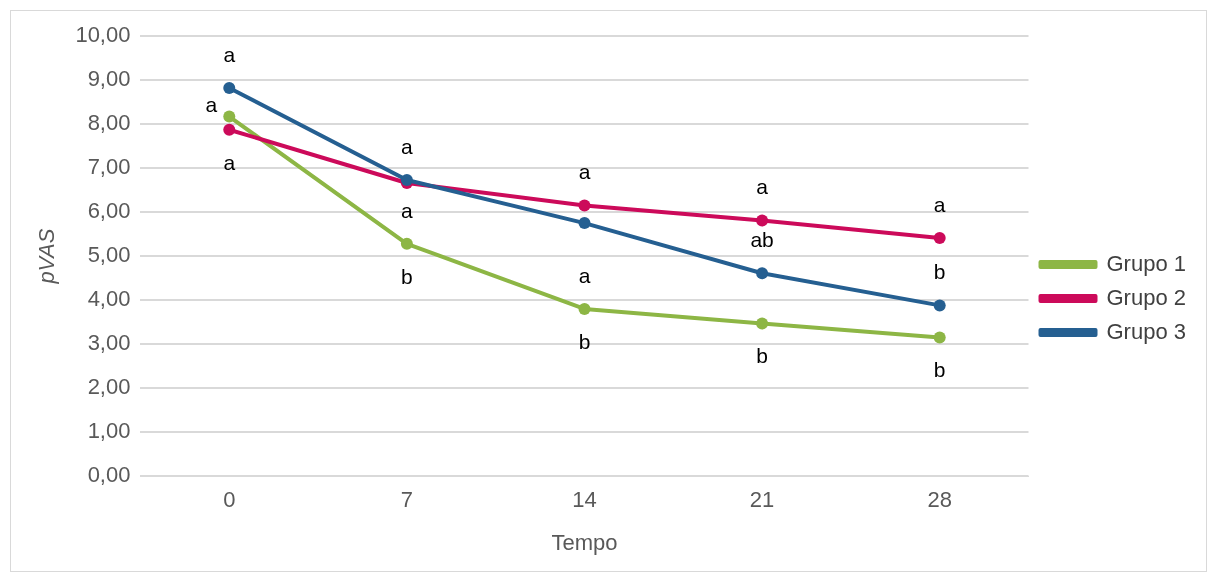  Describe the element at coordinates (47, 256) in the screenshot. I see `y-axis-title: pVAS` at that location.